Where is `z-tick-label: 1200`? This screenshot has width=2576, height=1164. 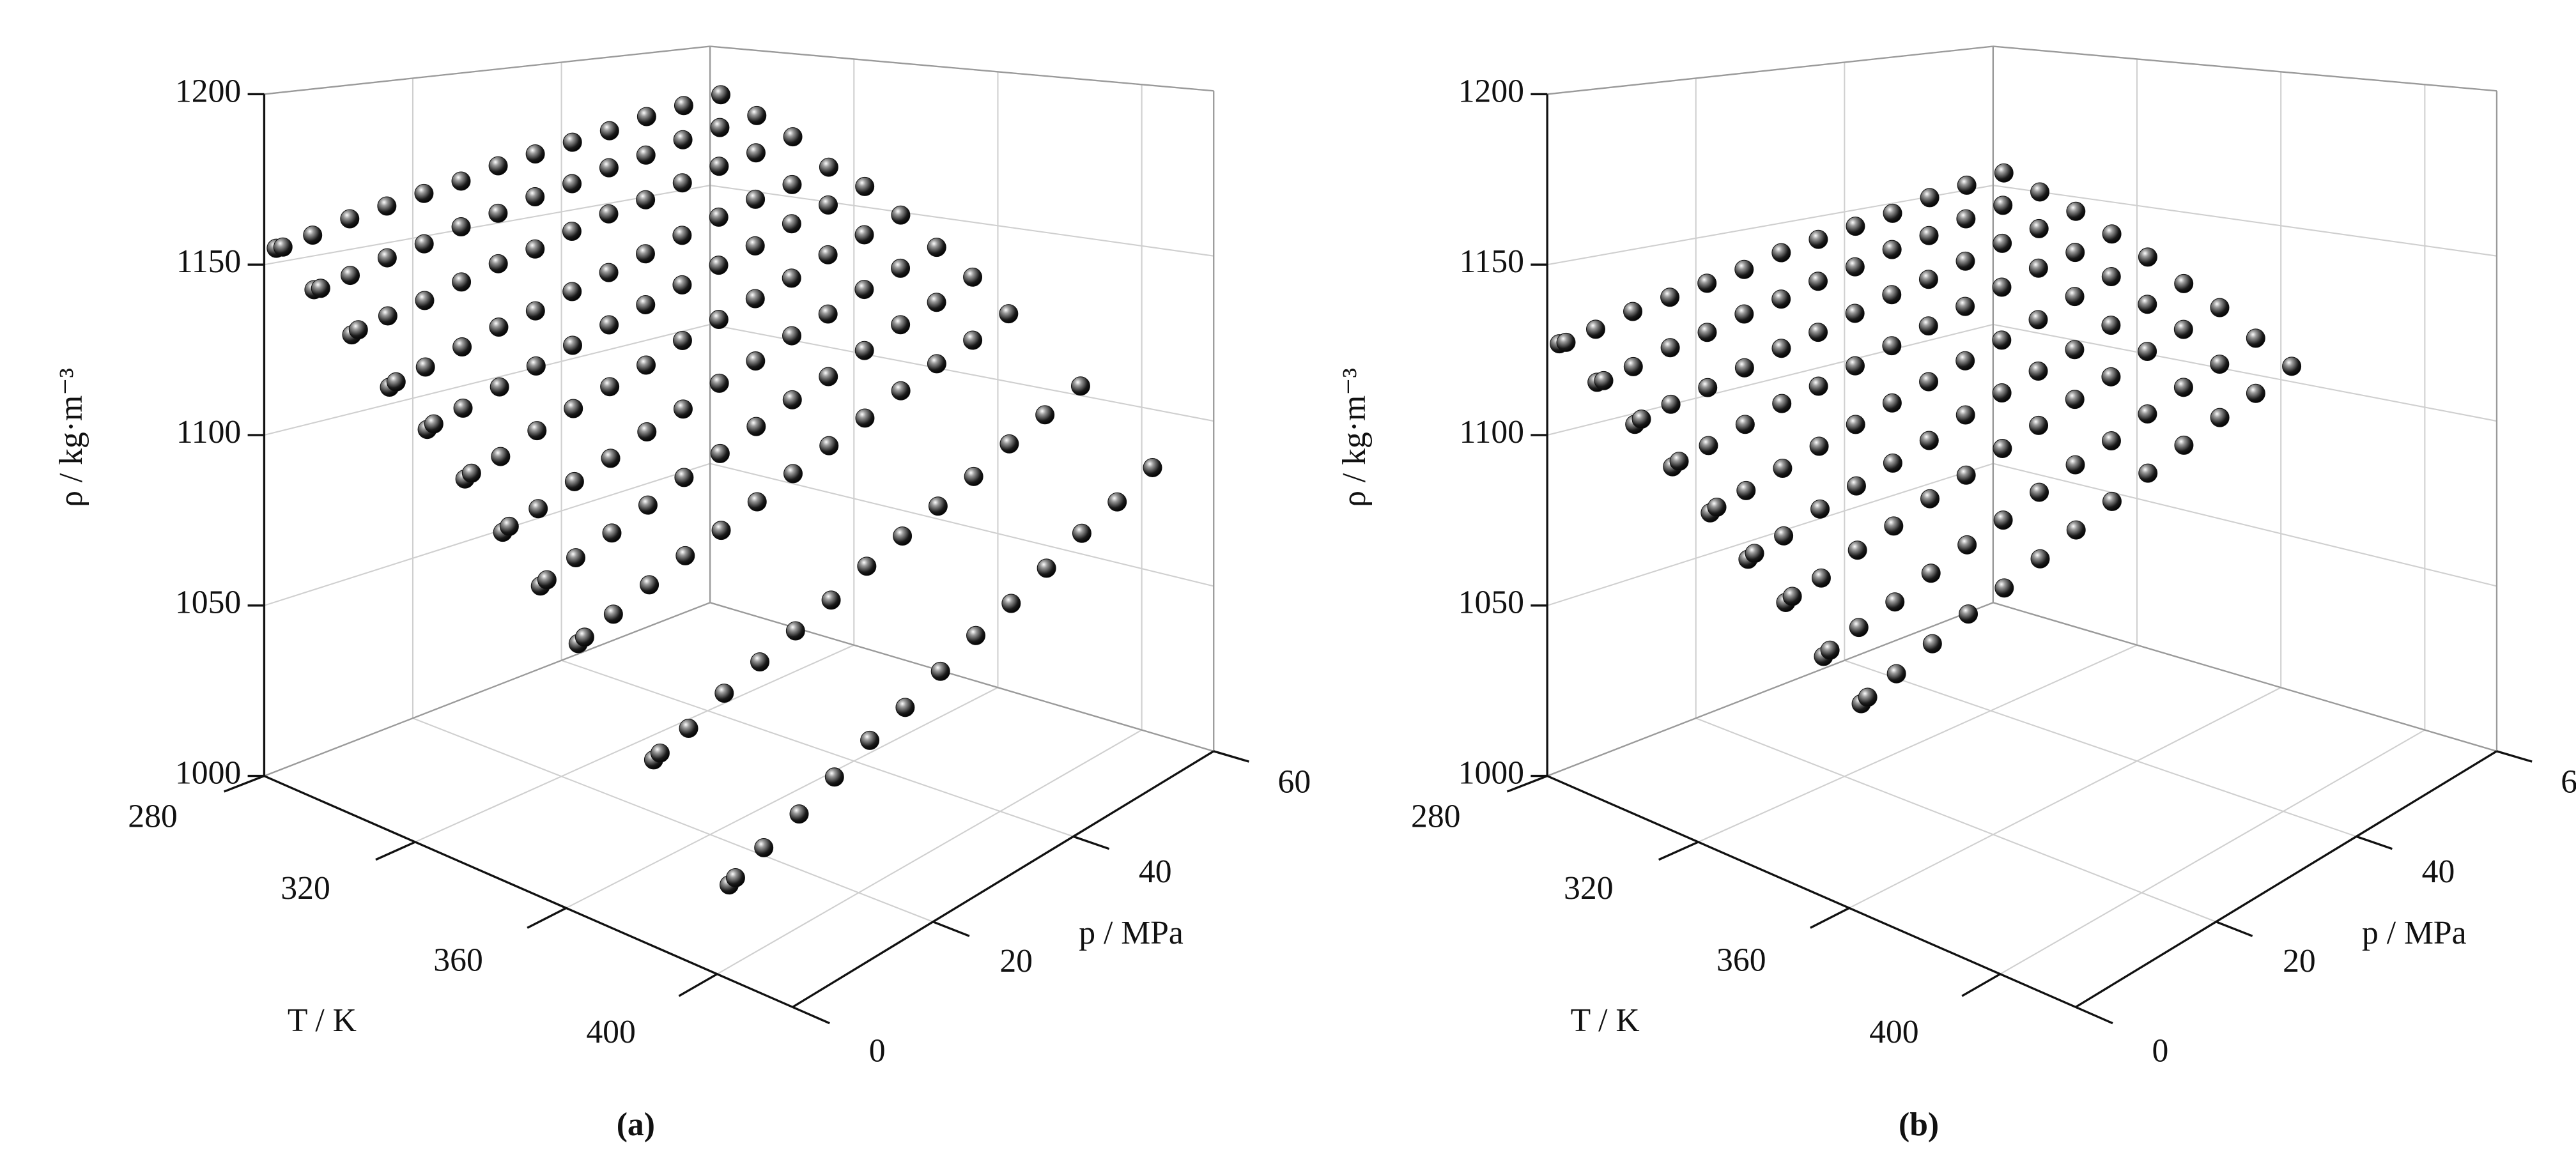
z-tick-label: 1200 is located at coordinates (208, 91).